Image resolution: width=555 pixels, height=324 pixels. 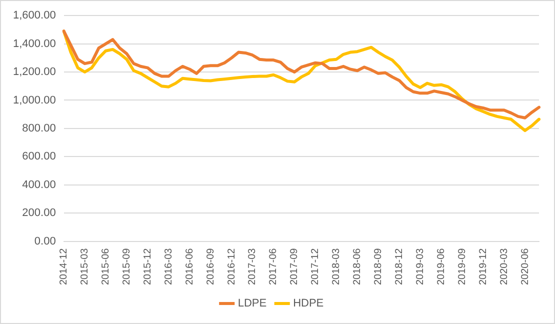 What do you see at coordinates (168, 267) in the screenshot?
I see `x-tick-label: 2016-03` at bounding box center [168, 267].